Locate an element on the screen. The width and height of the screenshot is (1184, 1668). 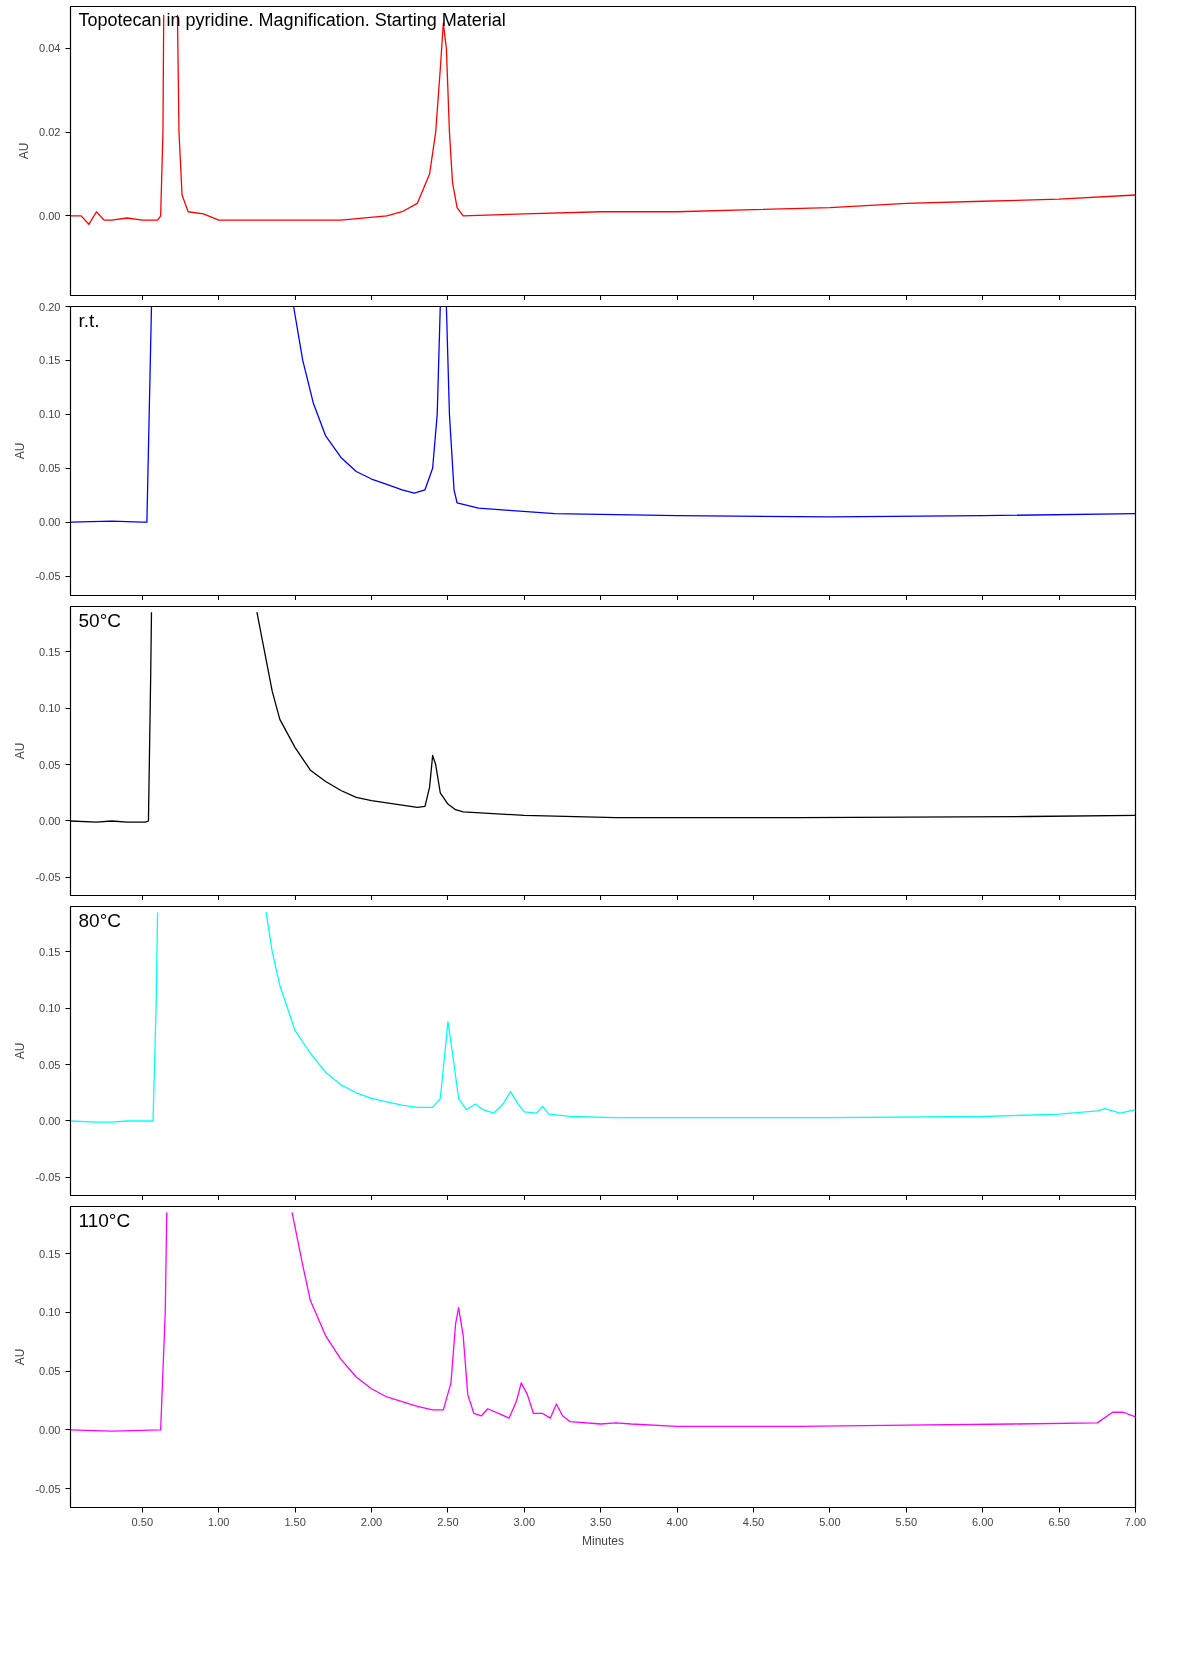
annotation: 110°C is located at coordinates (104, 1220).